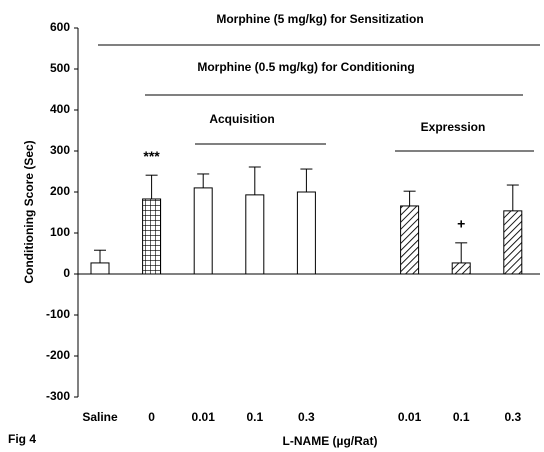 Image resolution: width=544 pixels, height=452 pixels. I want to click on y-axis-label: Conditioning Score (Sec), so click(29, 211).